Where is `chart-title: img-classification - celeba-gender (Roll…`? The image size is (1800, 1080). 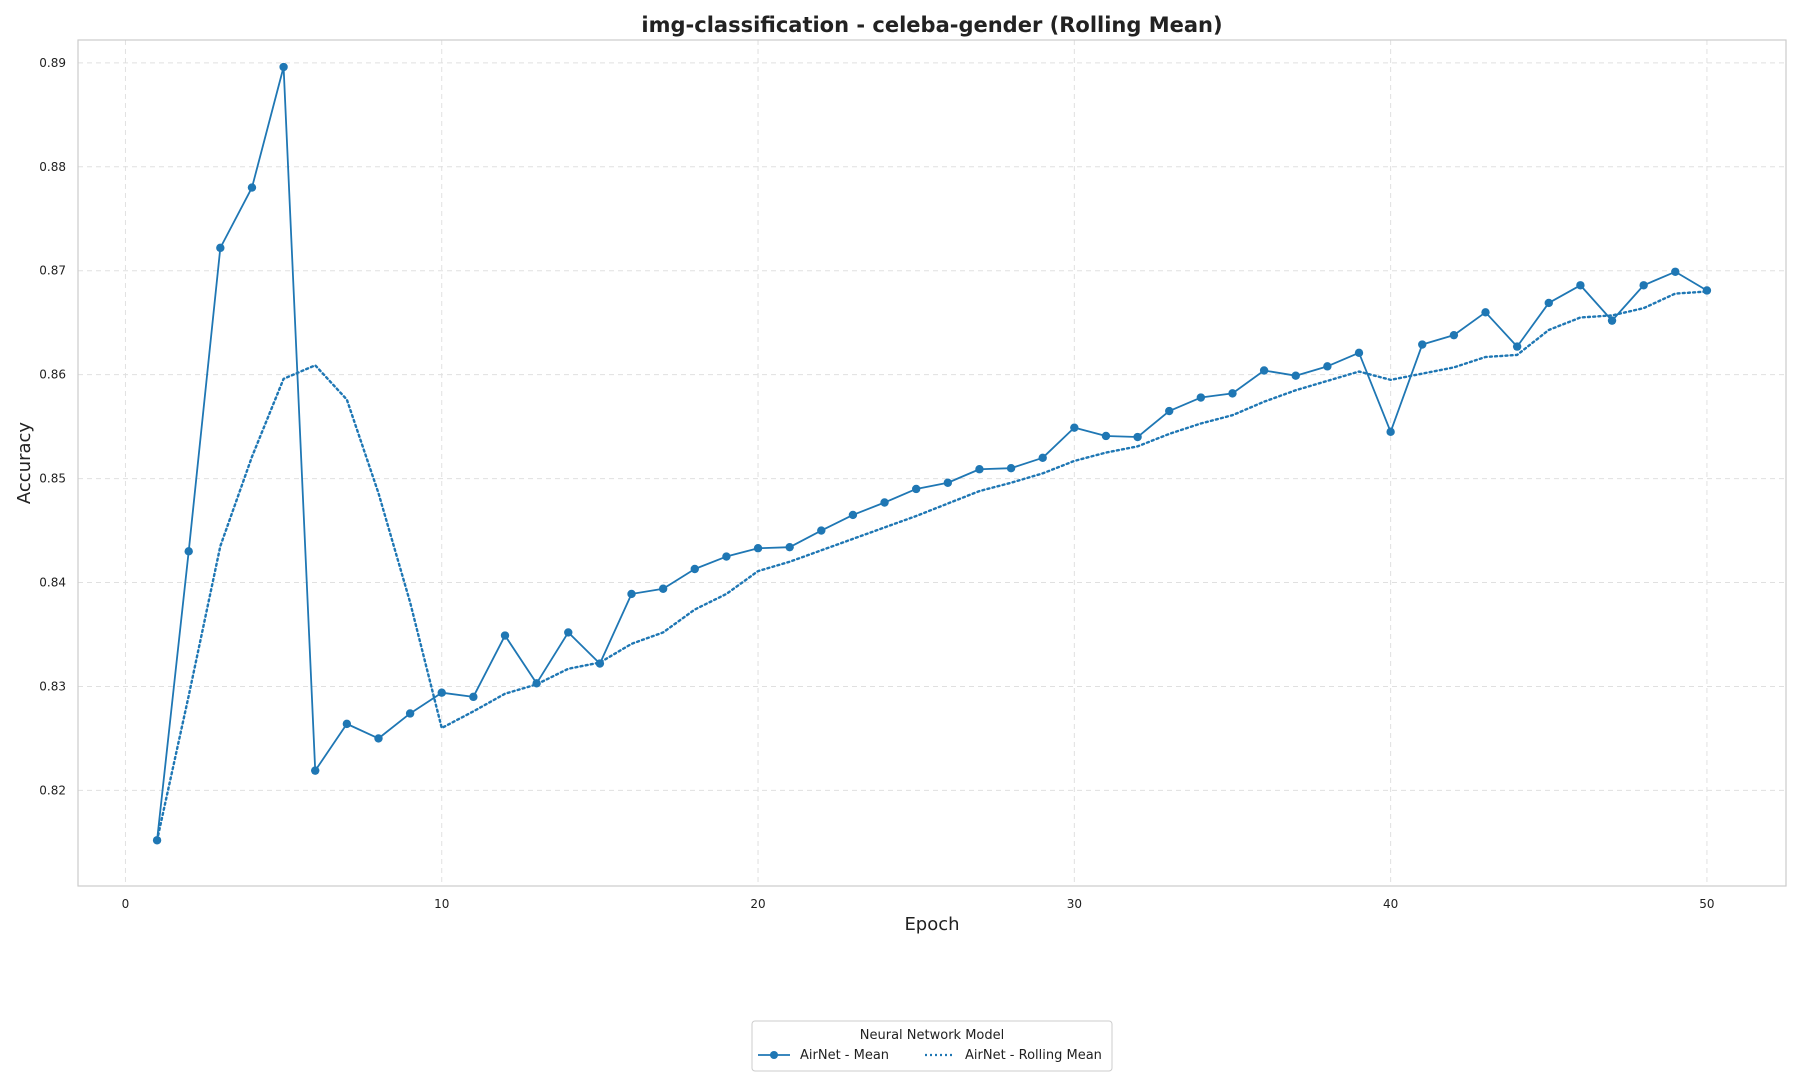
chart-title: img-classification - celeba-gender (Roll… is located at coordinates (931, 25).